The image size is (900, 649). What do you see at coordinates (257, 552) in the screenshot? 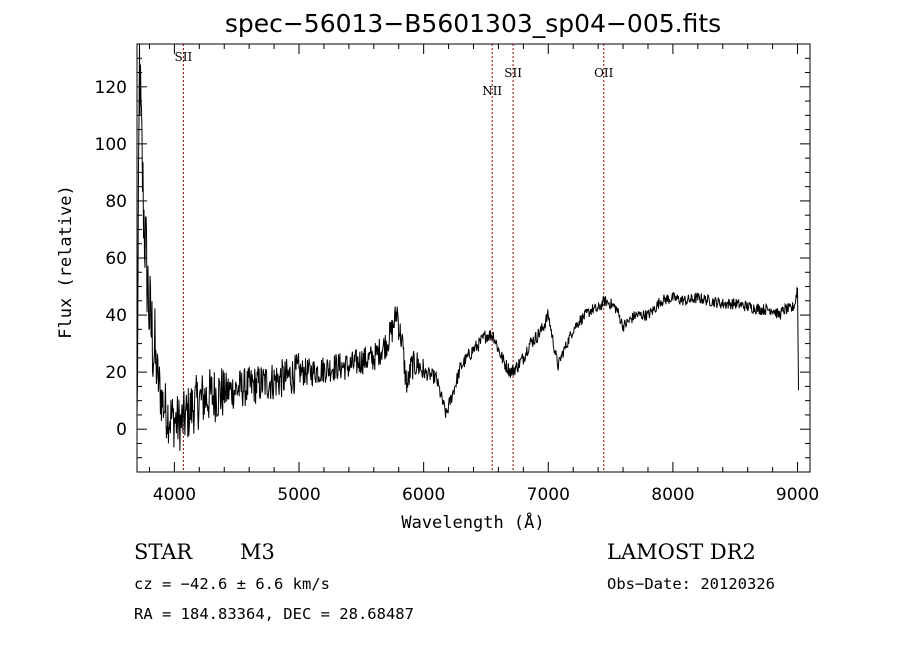
I see `object-subclass: M3` at bounding box center [257, 552].